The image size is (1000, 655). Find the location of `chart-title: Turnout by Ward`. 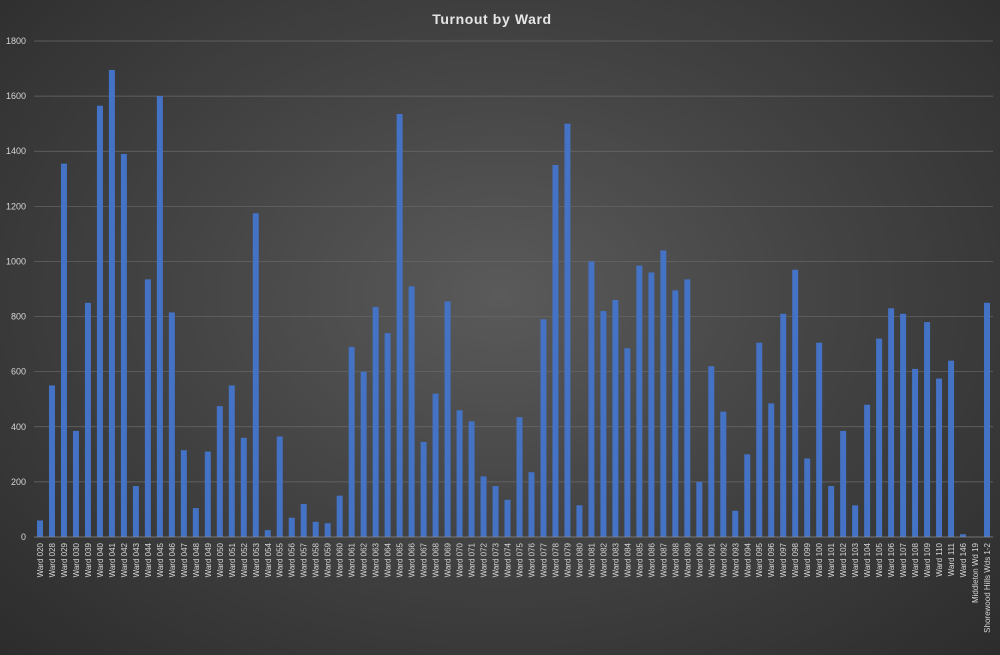

chart-title: Turnout by Ward is located at coordinates (491, 19).